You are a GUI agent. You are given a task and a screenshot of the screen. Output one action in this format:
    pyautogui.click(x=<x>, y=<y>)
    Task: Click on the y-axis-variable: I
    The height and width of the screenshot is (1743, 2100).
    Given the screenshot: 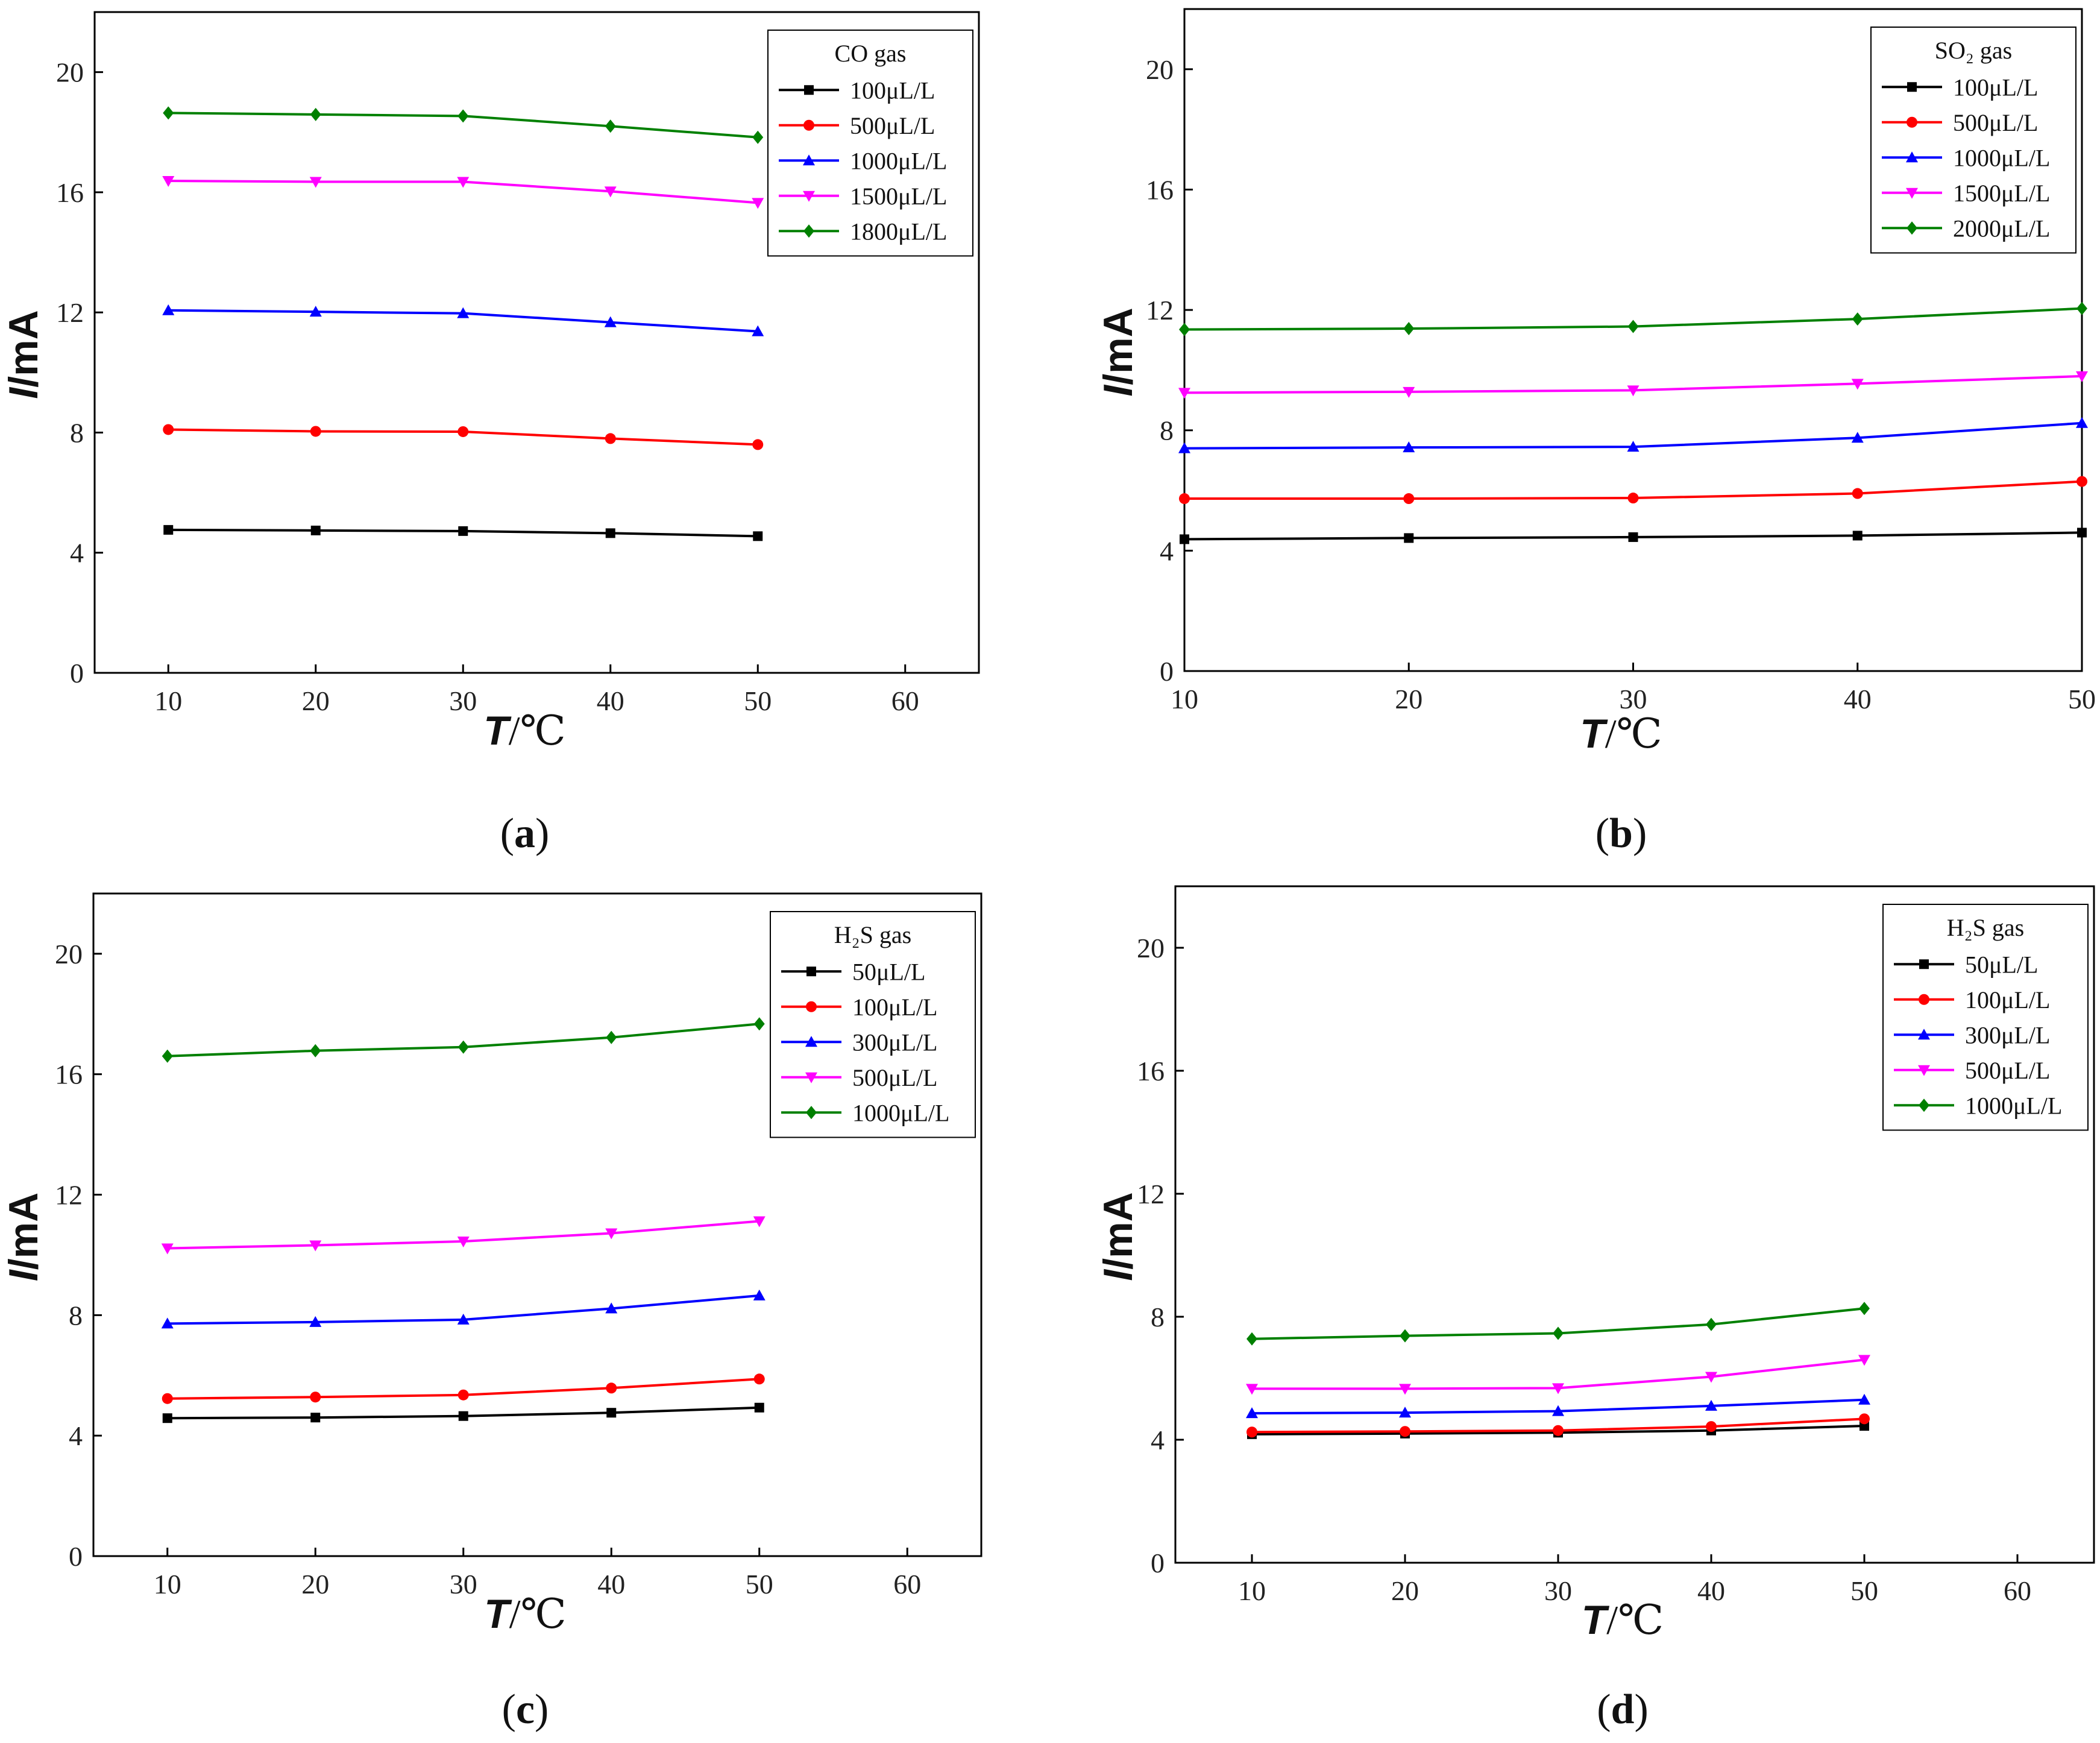 What is the action you would take?
    pyautogui.click(x=23, y=392)
    